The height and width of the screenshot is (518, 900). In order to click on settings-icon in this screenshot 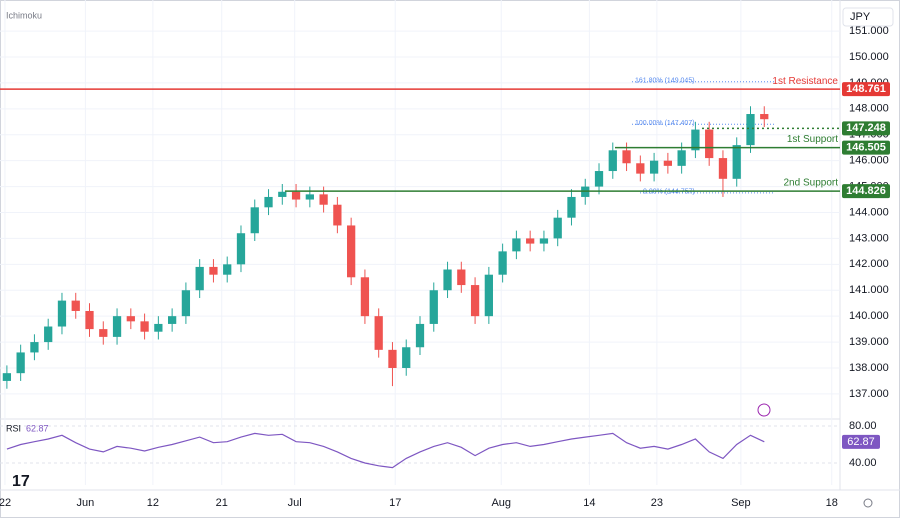, I will do `click(868, 503)`.